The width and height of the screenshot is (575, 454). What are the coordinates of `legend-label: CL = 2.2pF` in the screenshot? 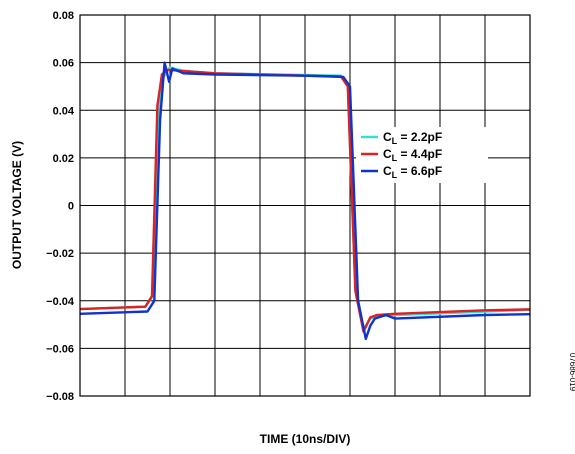 It's located at (412, 138).